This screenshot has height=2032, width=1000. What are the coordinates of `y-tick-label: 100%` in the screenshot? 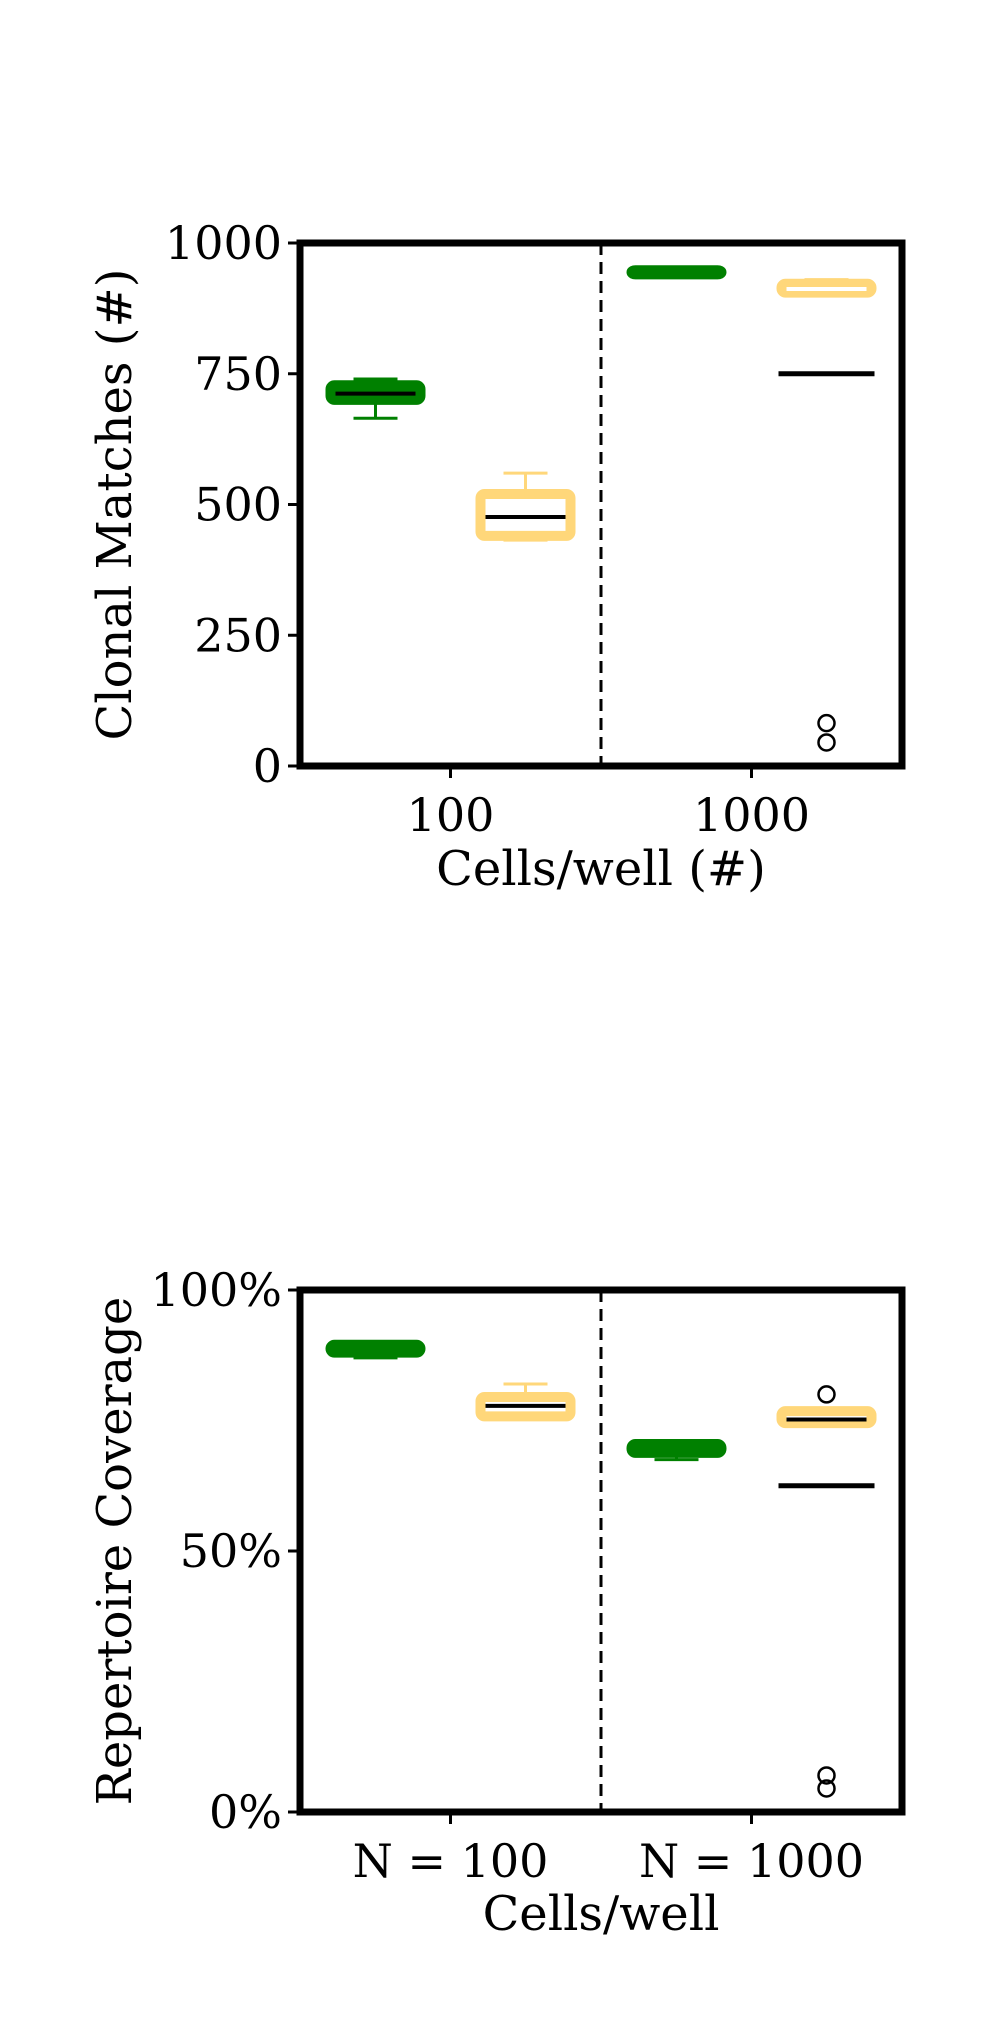 It's located at (216, 1290).